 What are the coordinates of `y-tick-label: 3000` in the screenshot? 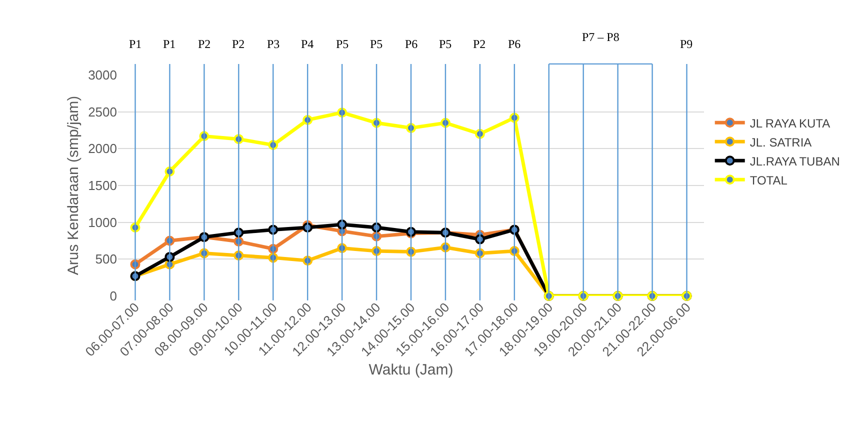 It's located at (102, 75).